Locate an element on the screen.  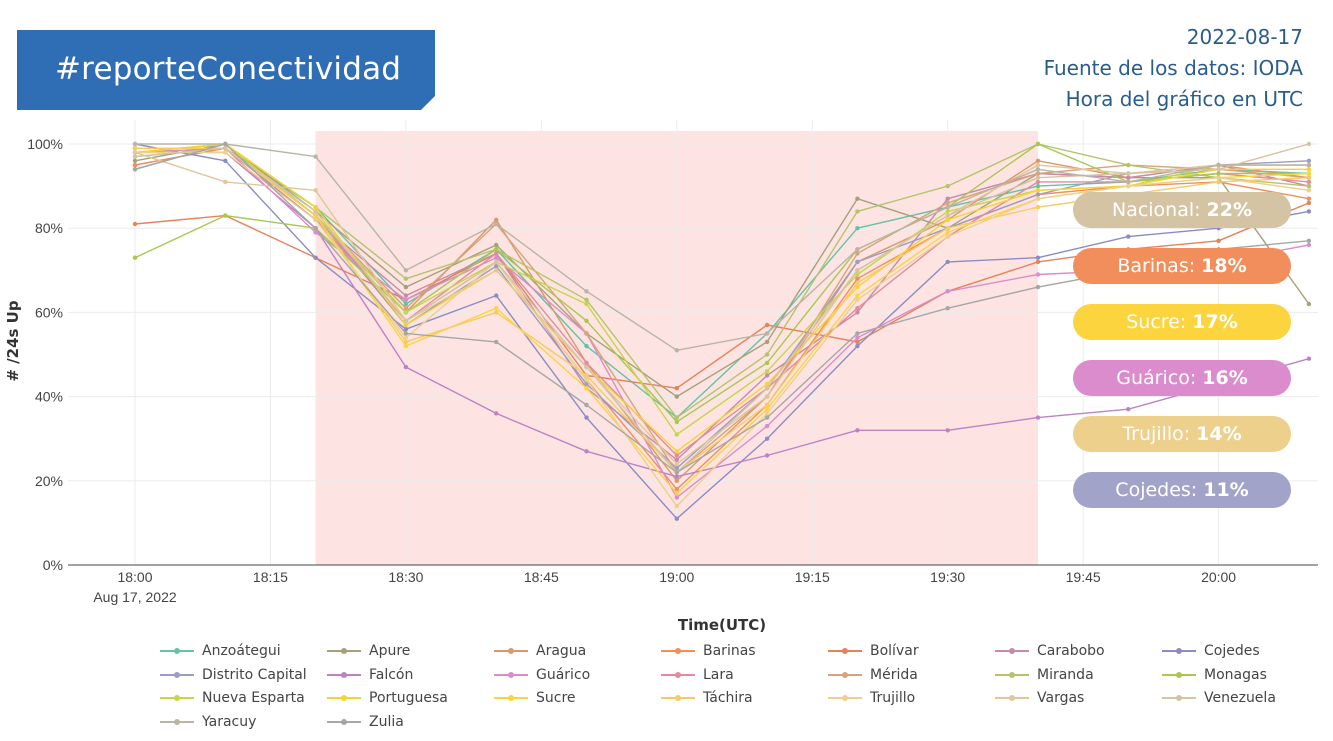
legend-item: Miranda is located at coordinates (1044, 675).